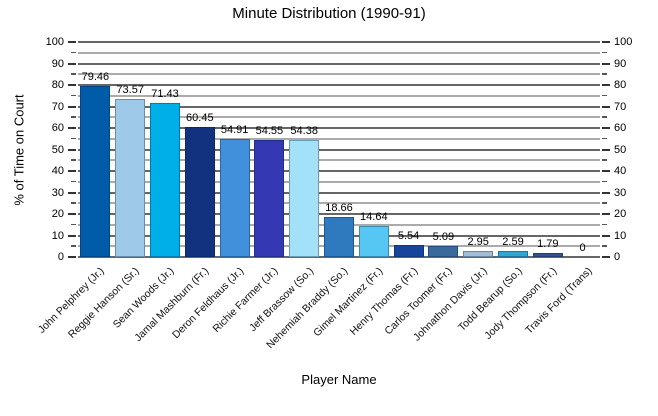 This screenshot has width=658, height=416. Describe the element at coordinates (513, 242) in the screenshot. I see `bar-value-label: 2.59` at that location.